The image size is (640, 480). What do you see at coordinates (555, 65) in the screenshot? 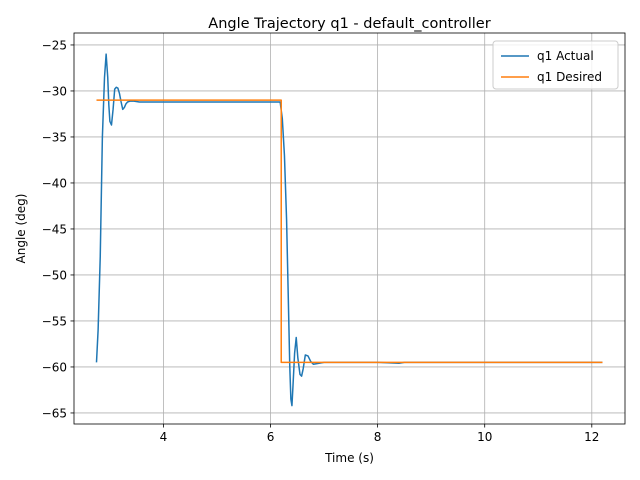
I see `legend: q1 Actual q1 Desired` at bounding box center [555, 65].